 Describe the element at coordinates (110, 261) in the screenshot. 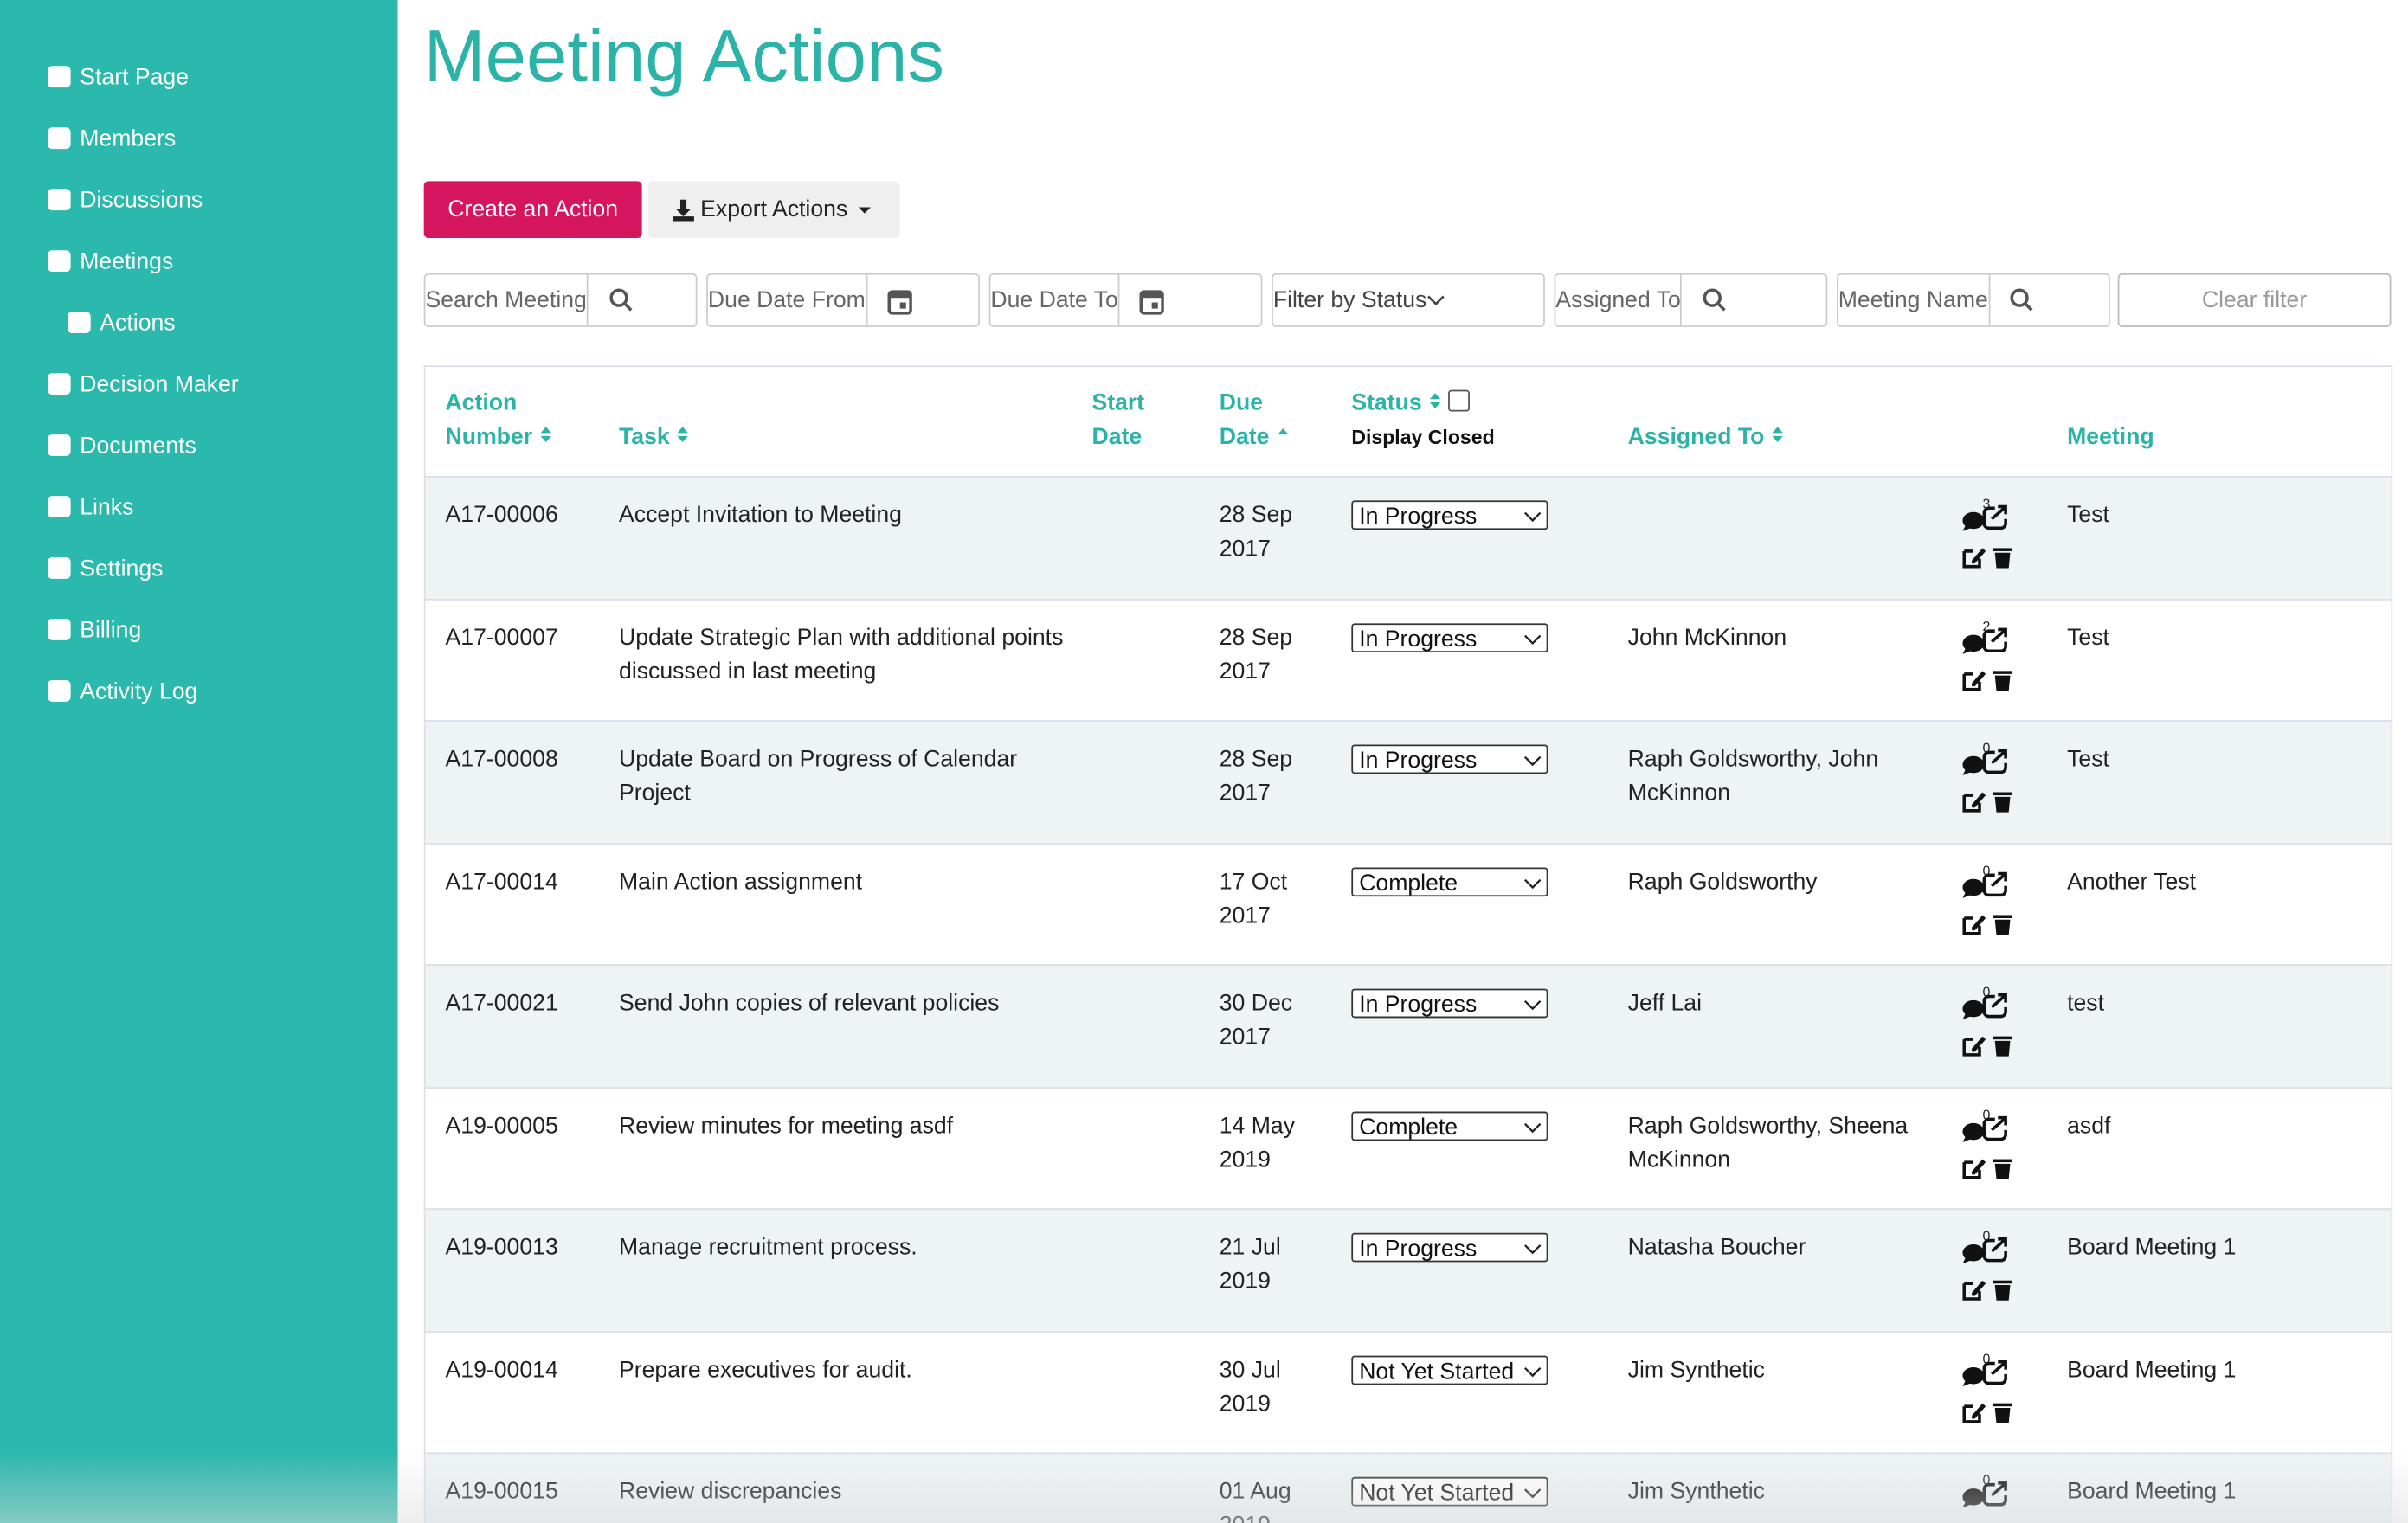

I see `nav-item: Meetings` at that location.